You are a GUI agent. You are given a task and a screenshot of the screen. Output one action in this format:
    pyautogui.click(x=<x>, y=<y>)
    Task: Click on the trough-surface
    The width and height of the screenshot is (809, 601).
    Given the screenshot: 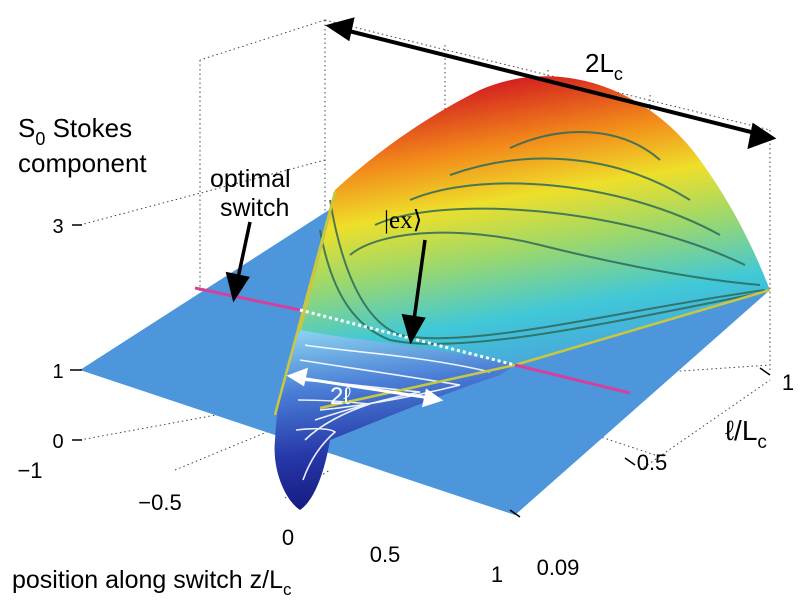 What is the action you would take?
    pyautogui.click(x=394, y=420)
    